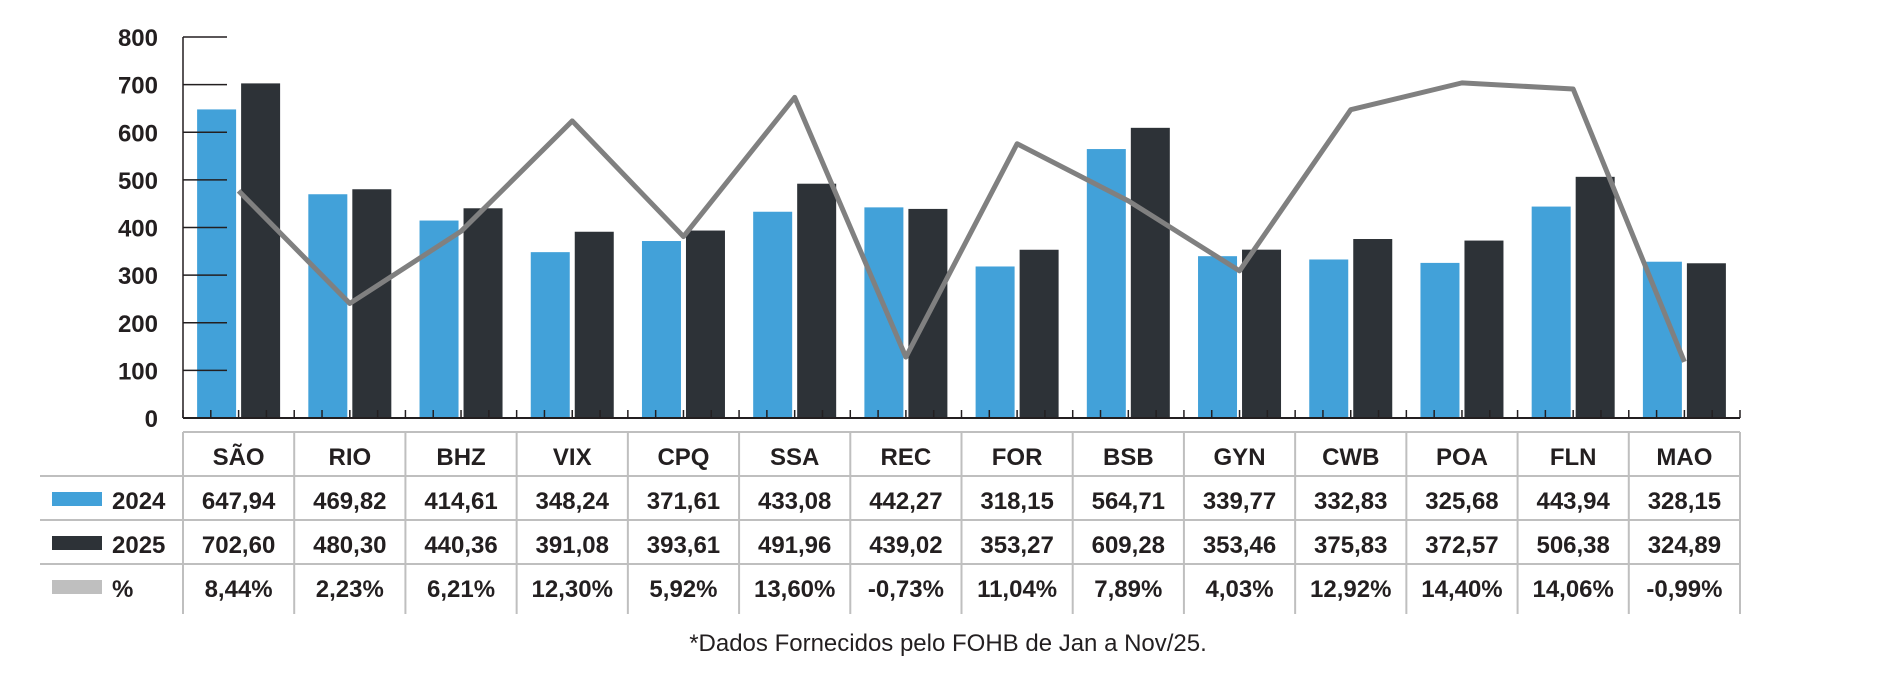 This screenshot has height=687, width=1896. I want to click on category-label-rec: REC, so click(906, 457).